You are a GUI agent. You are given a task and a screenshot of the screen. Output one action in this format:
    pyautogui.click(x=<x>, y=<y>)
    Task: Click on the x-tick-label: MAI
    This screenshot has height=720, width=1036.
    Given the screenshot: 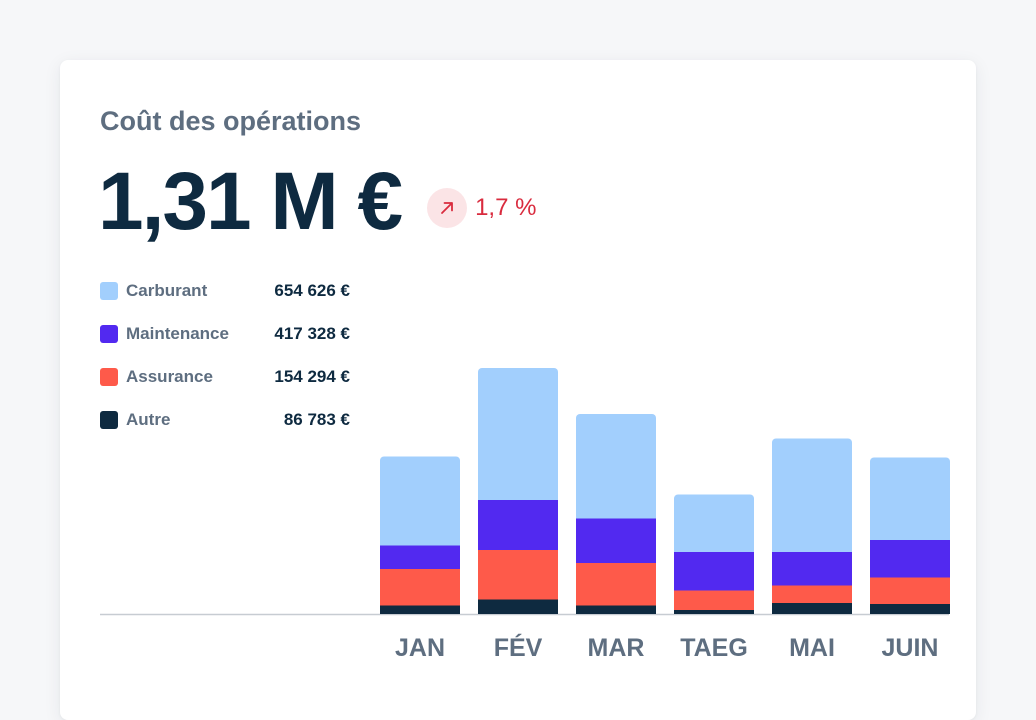 What is the action you would take?
    pyautogui.click(x=812, y=648)
    